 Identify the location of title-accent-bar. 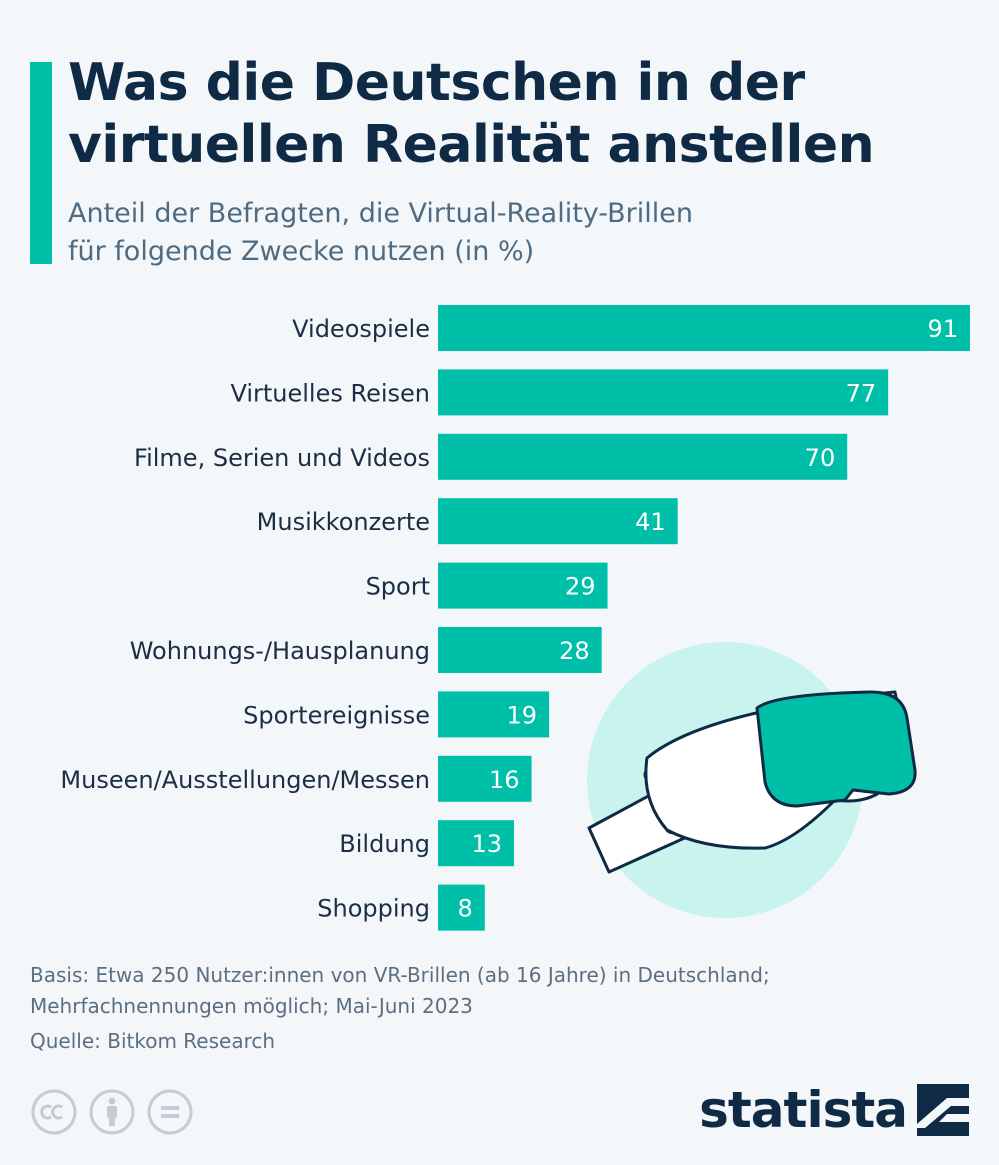
(41, 163).